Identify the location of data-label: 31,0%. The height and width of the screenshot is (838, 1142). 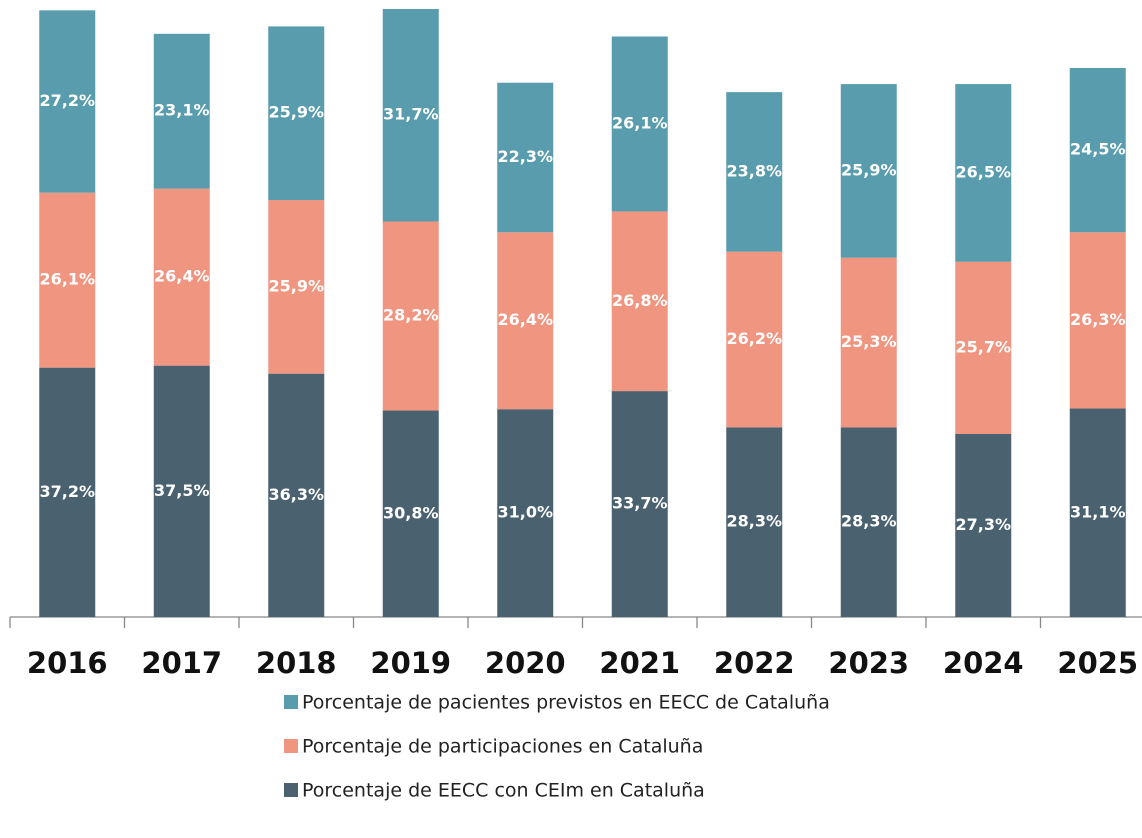
(525, 512).